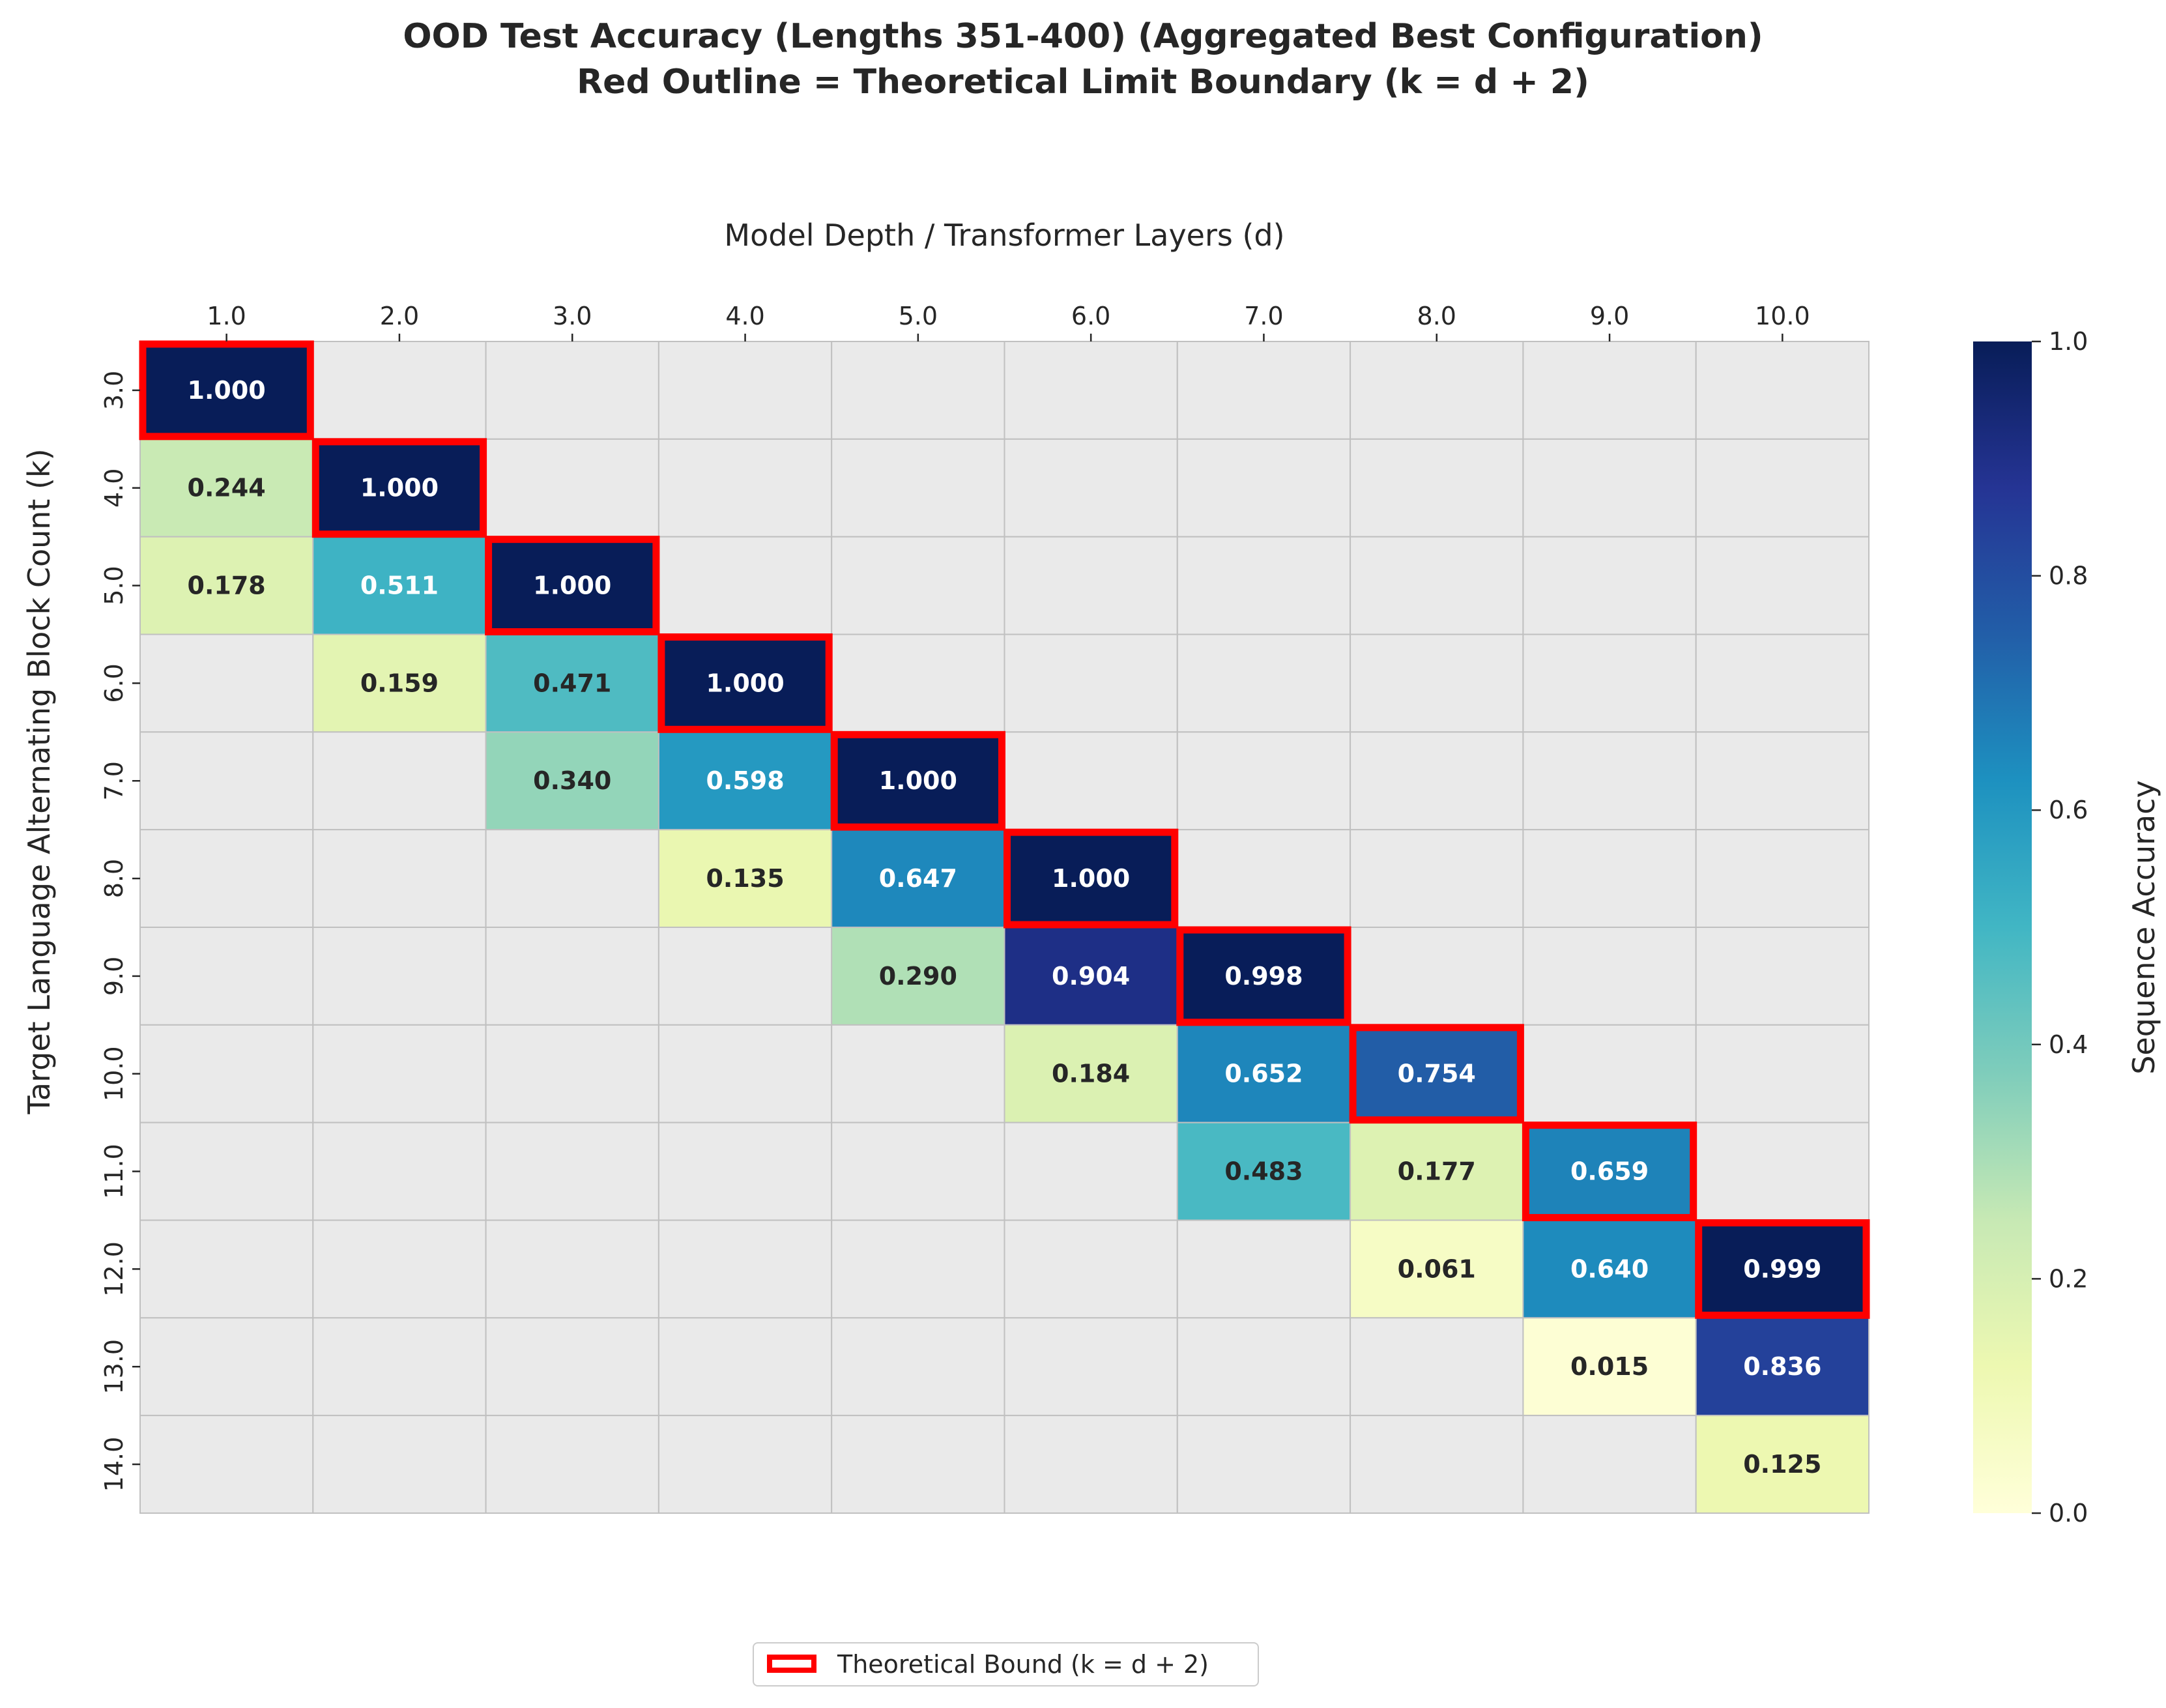 The height and width of the screenshot is (1708, 2166). Describe the element at coordinates (745, 780) in the screenshot. I see `cell-value-label: 0.598` at that location.